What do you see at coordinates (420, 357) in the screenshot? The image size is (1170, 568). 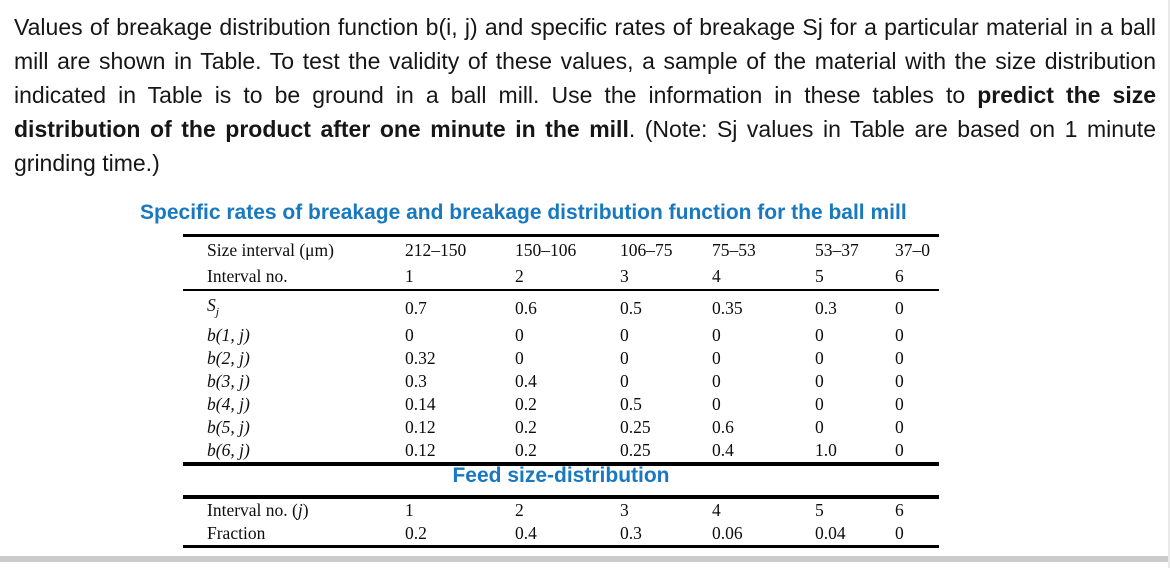 I see `value-cell: 0.32` at bounding box center [420, 357].